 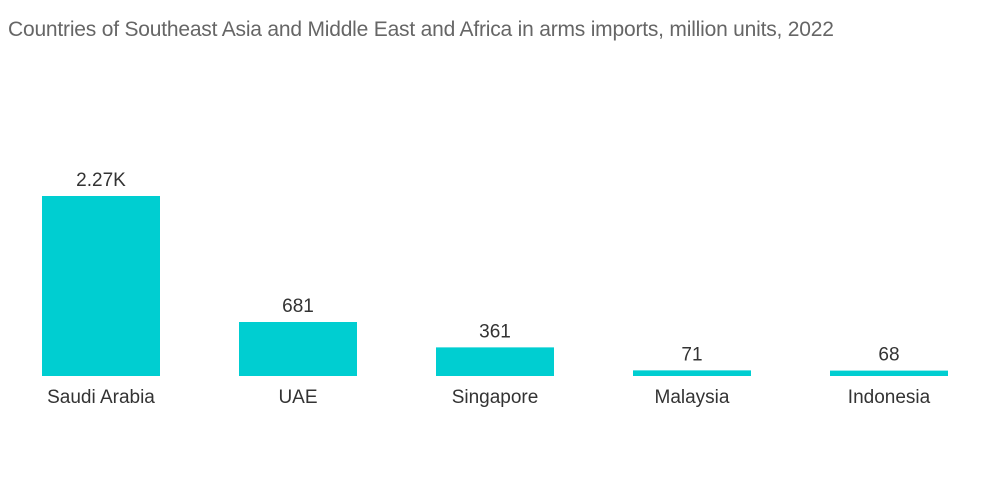 What do you see at coordinates (298, 349) in the screenshot?
I see `bar-uae` at bounding box center [298, 349].